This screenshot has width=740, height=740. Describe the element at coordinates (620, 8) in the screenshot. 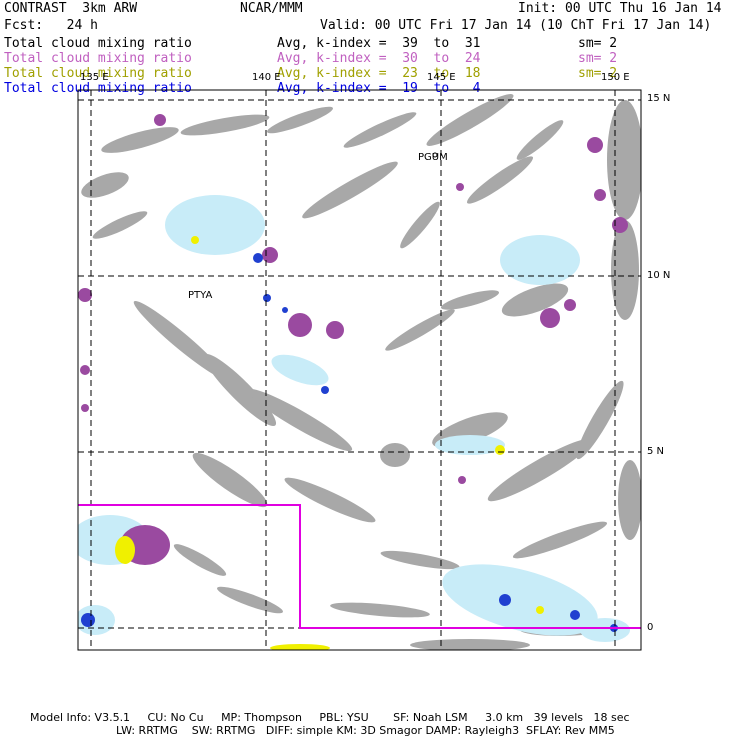

I see `init-time: Init: 00 UTC Thu 16 Jan 14` at that location.